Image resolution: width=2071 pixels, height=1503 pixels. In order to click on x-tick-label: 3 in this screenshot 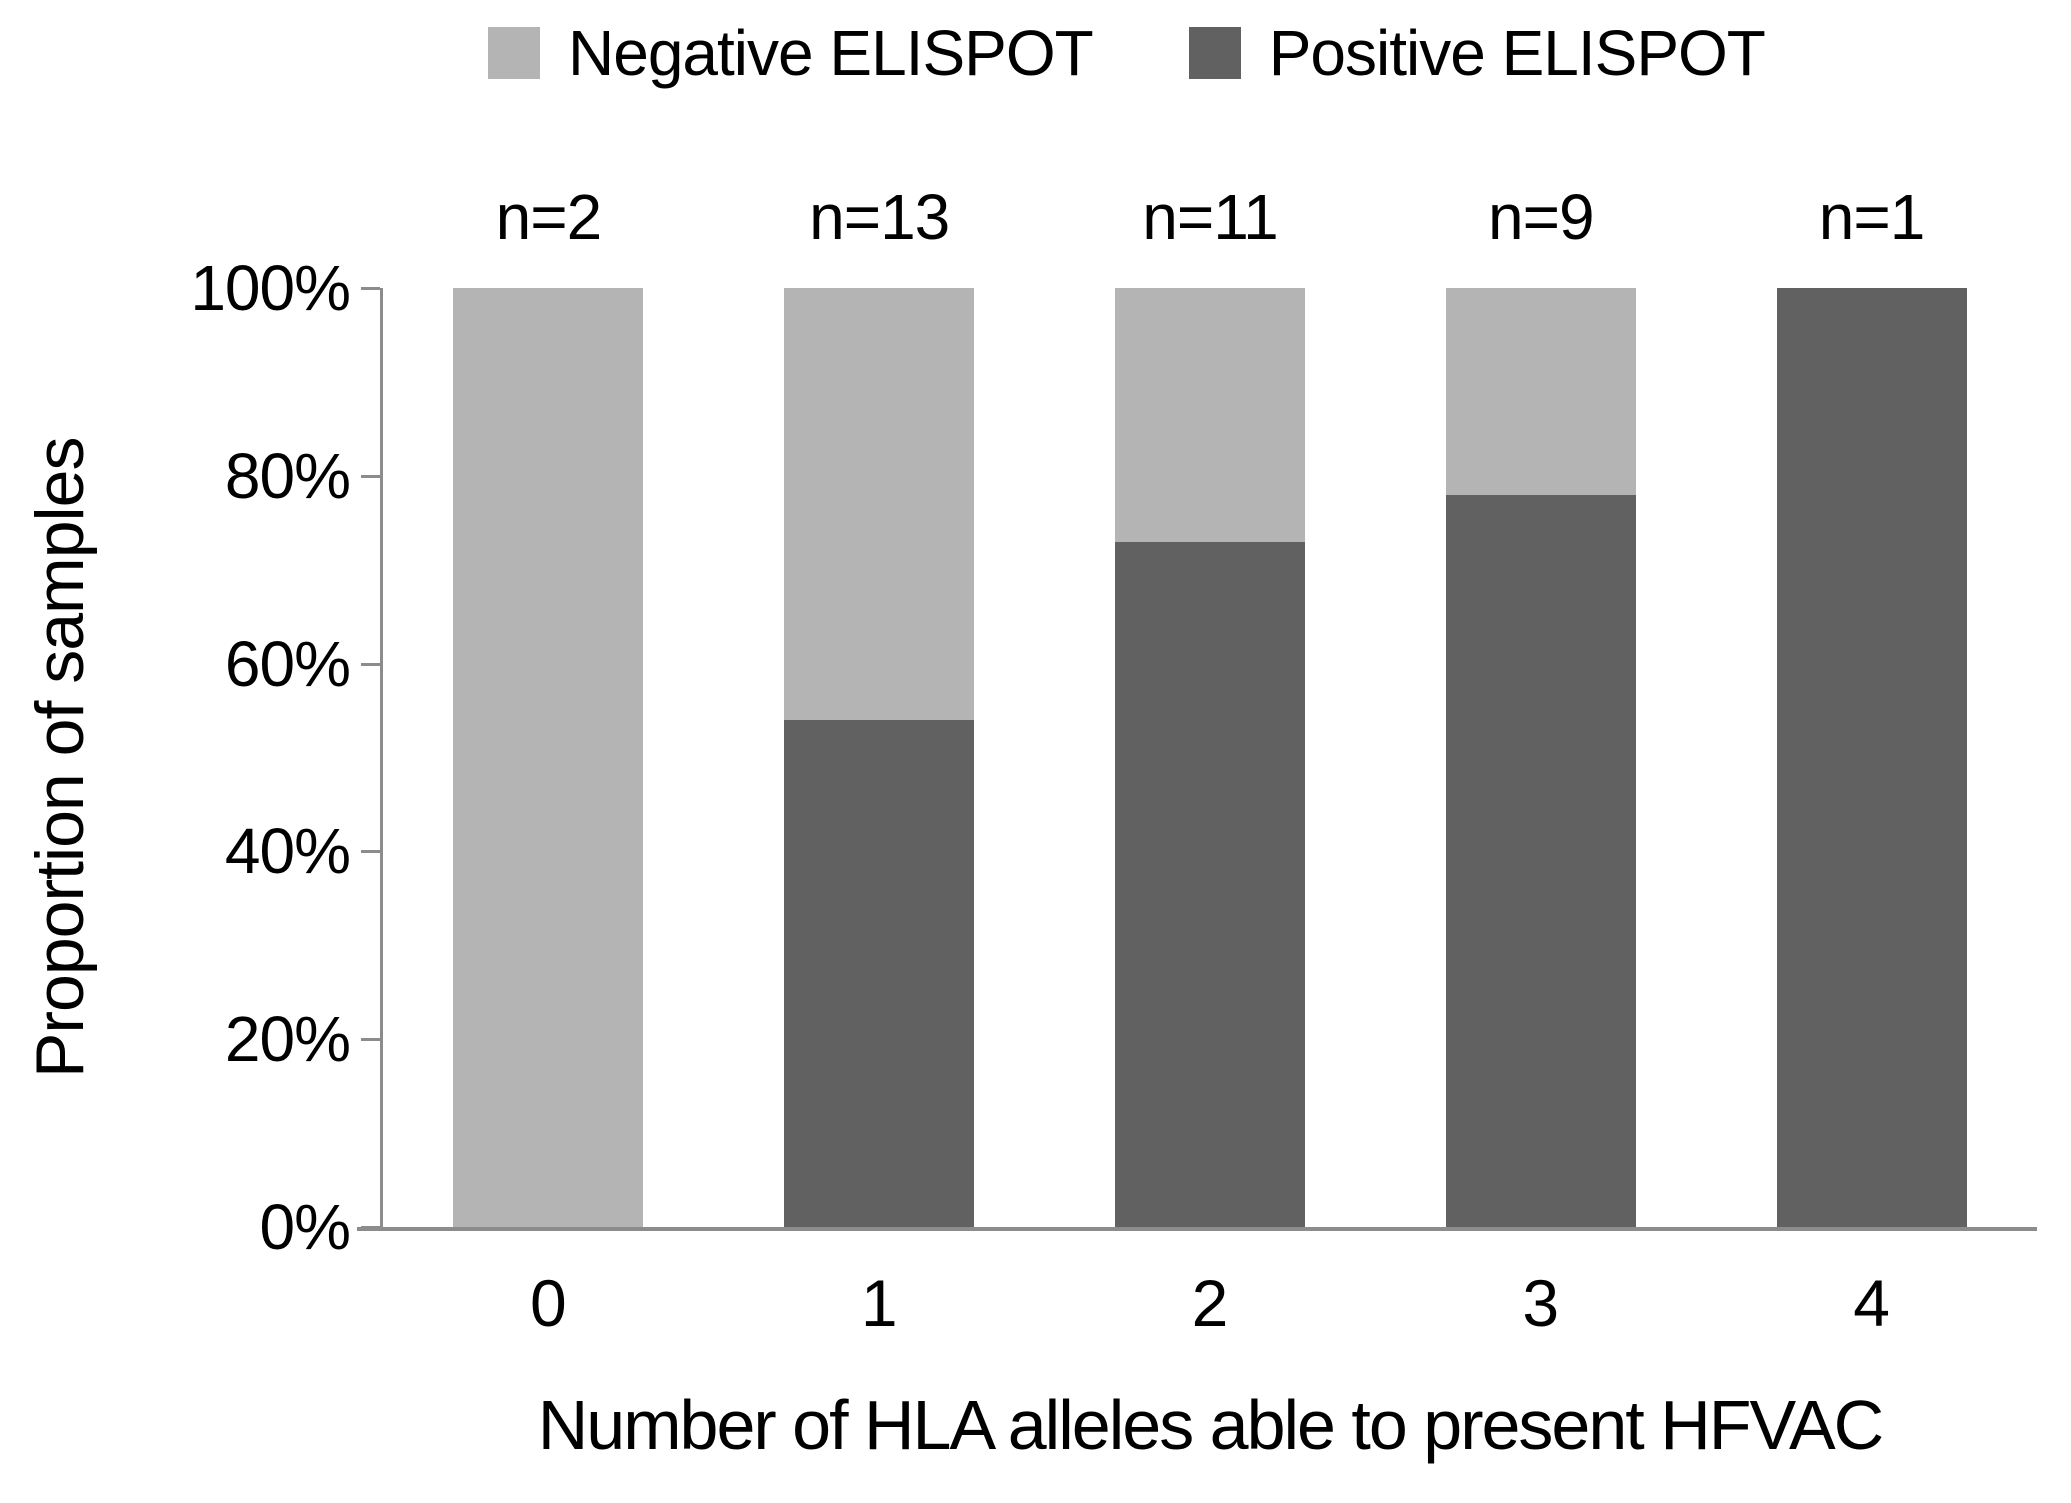, I will do `click(1541, 1303)`.